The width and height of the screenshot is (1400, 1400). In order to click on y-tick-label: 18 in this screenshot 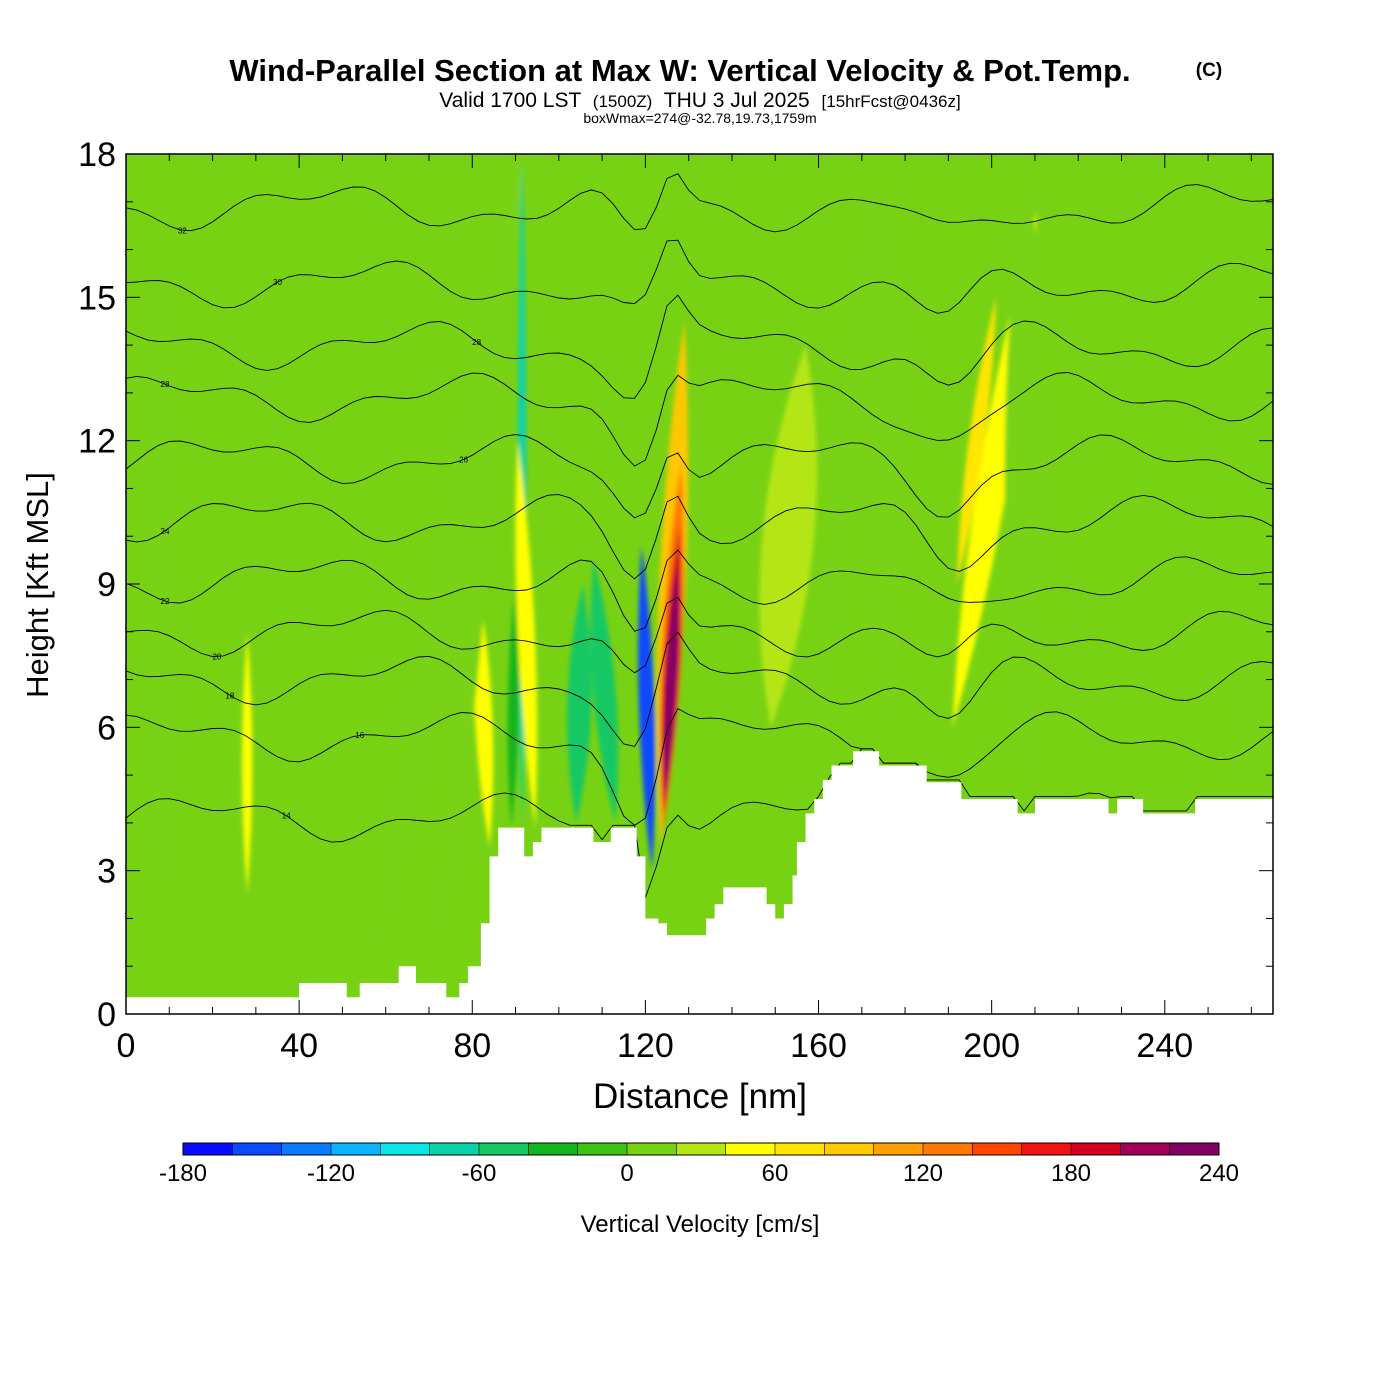, I will do `click(97, 155)`.